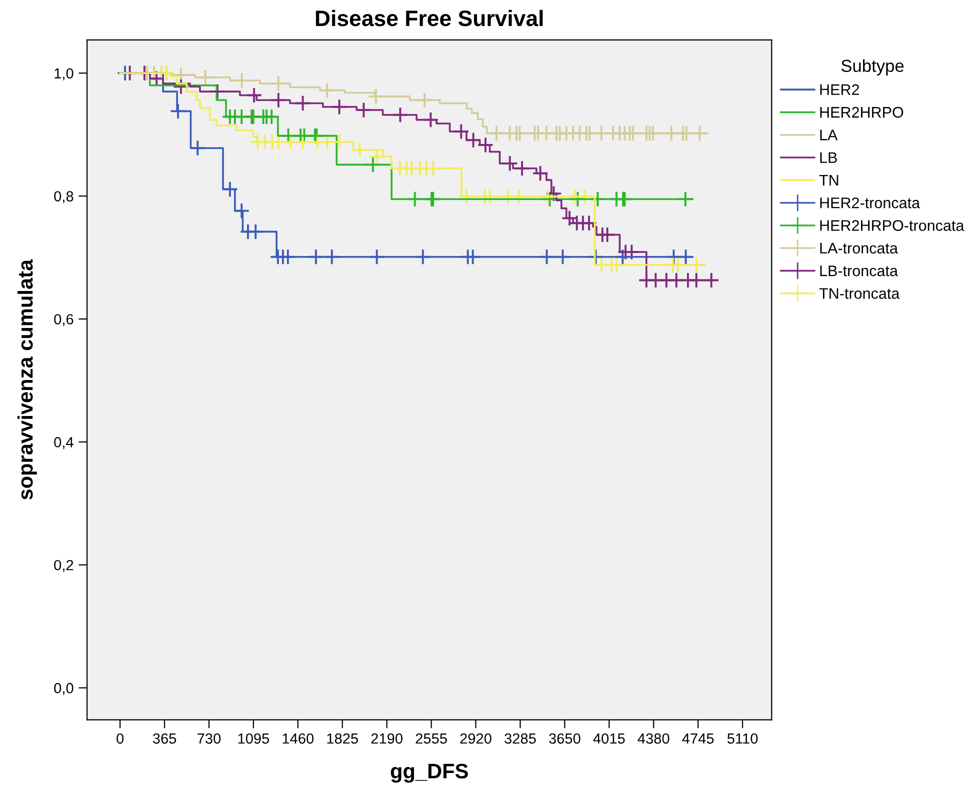 This screenshot has width=978, height=798. I want to click on y-tick-label: 1,0, so click(64, 74).